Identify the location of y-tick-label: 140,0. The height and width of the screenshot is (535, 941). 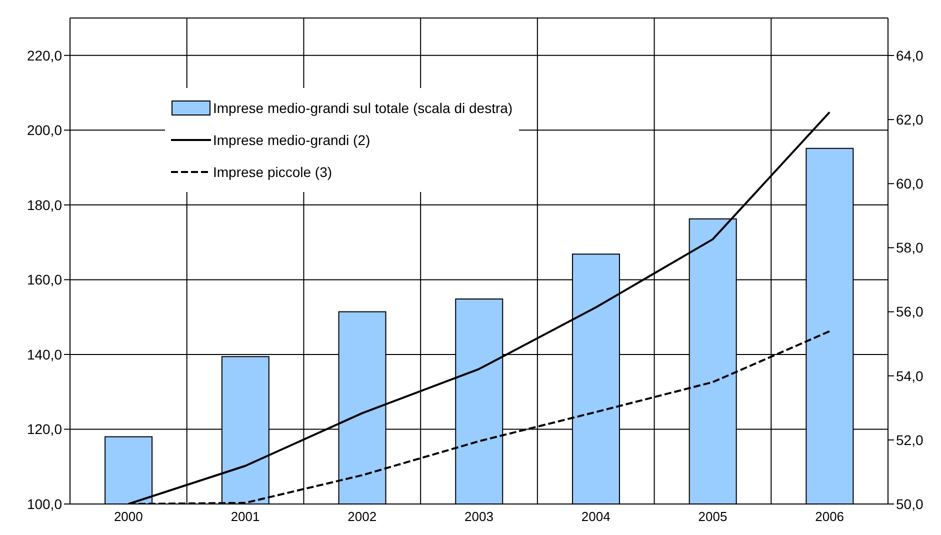
(44, 354).